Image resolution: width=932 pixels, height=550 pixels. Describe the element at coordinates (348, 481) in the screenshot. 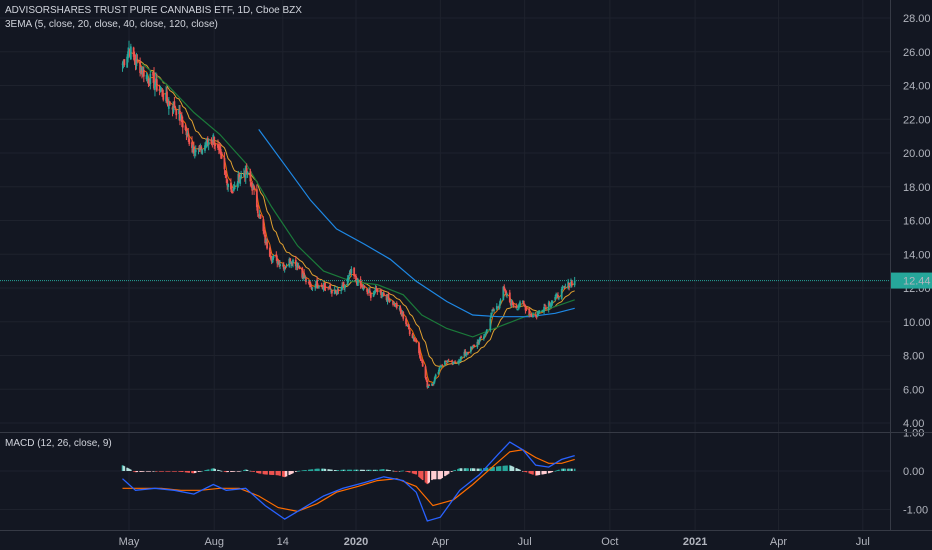

I see `macd-pane` at that location.